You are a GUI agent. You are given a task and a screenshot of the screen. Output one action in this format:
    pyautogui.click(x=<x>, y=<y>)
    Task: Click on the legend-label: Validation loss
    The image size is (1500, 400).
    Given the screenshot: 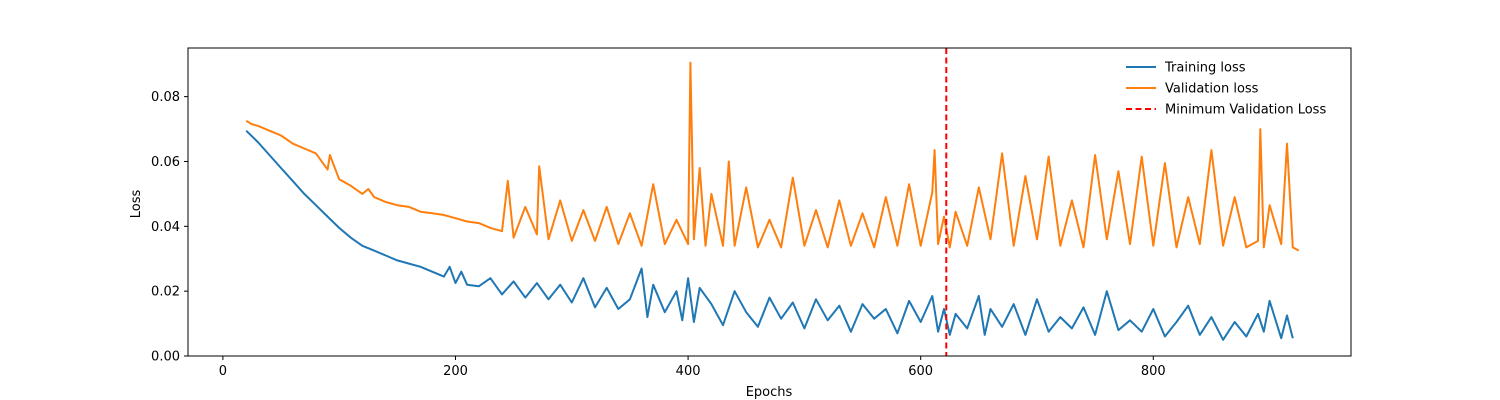 What is the action you would take?
    pyautogui.click(x=1212, y=89)
    